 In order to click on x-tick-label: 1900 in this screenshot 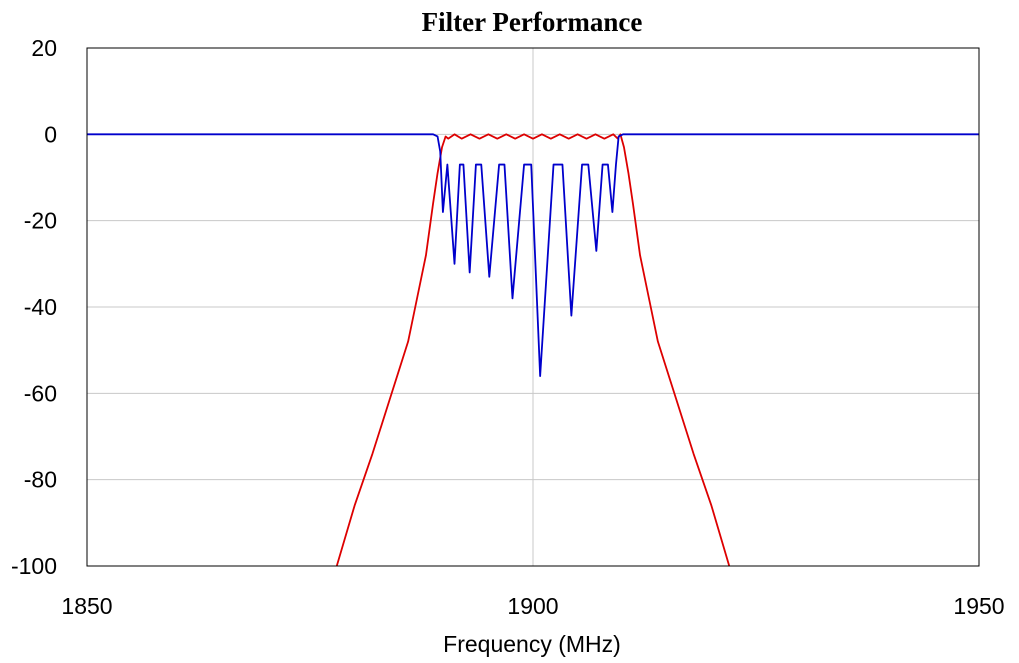, I will do `click(532, 606)`.